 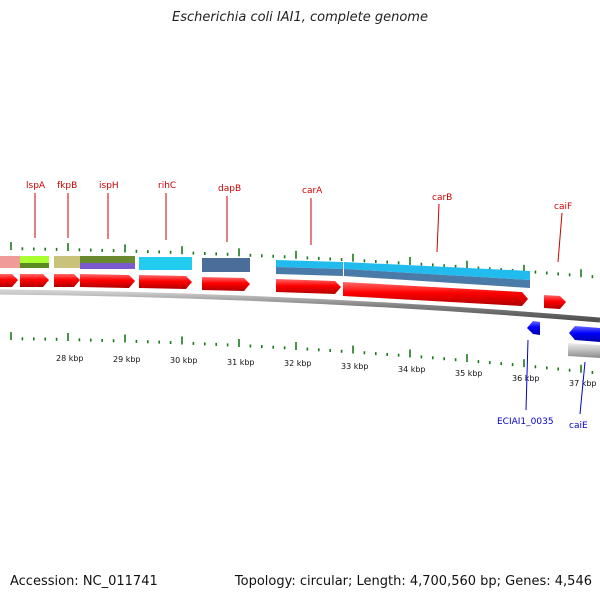 I want to click on ruler-tick-label: 35 kbp, so click(x=469, y=373).